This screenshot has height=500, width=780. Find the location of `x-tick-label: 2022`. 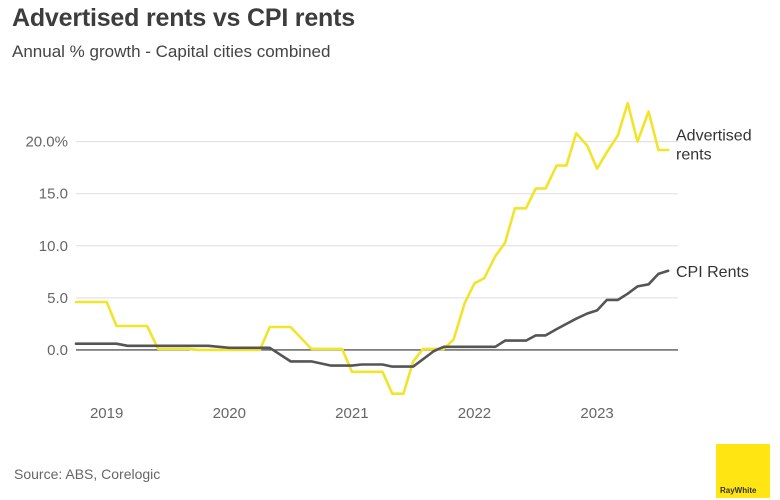

x-tick-label: 2022 is located at coordinates (474, 413).